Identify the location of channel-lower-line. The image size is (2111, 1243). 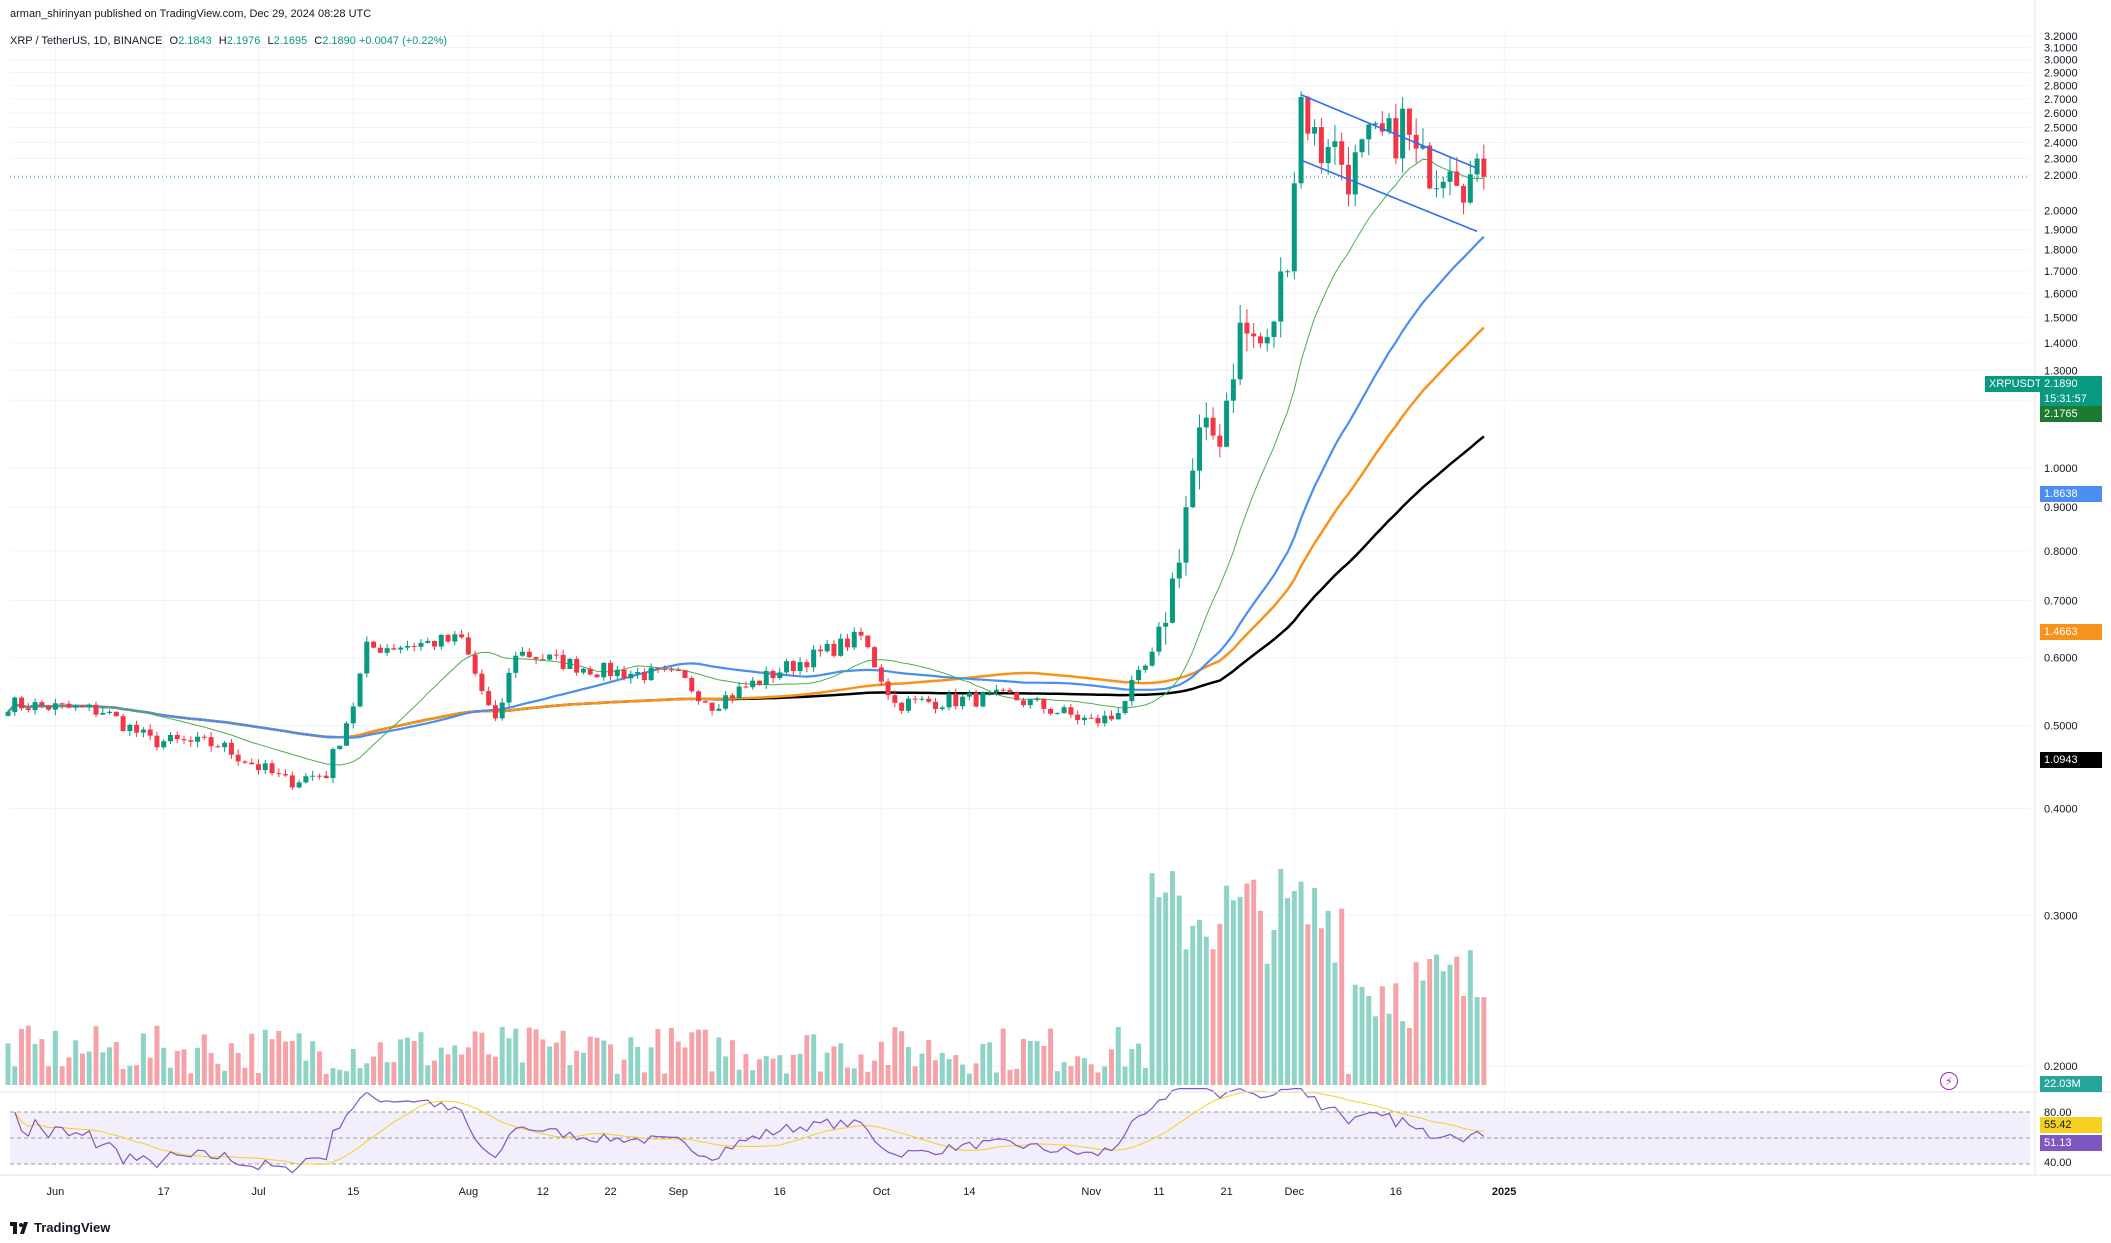
(1389, 196).